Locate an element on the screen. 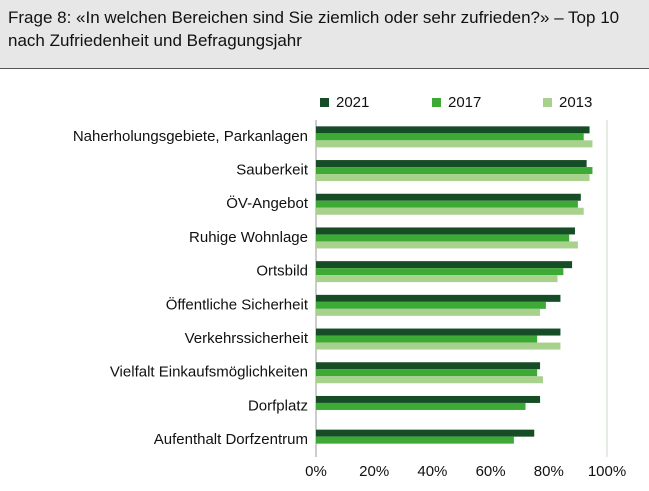  y-tick-label: Öffentliche Sicherheit is located at coordinates (237, 304).